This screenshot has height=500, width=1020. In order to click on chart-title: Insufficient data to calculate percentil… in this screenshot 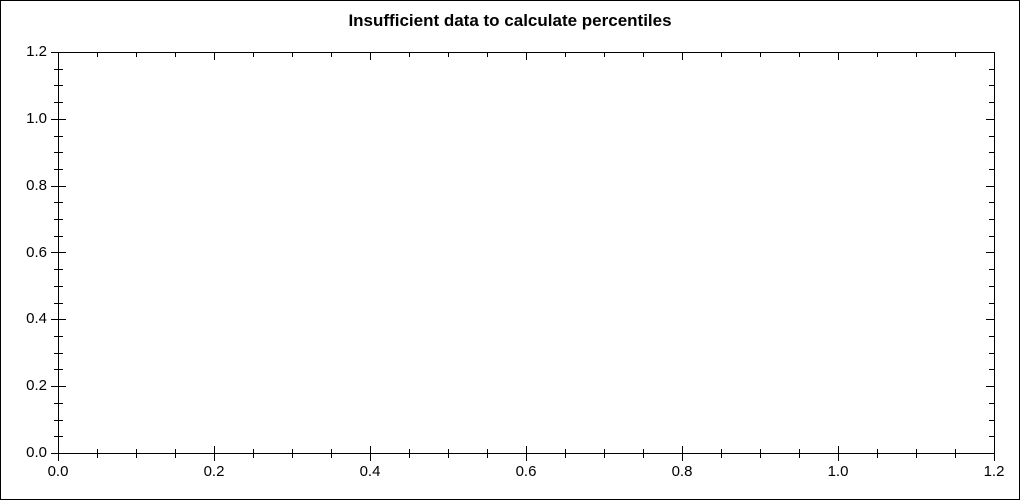, I will do `click(510, 20)`.